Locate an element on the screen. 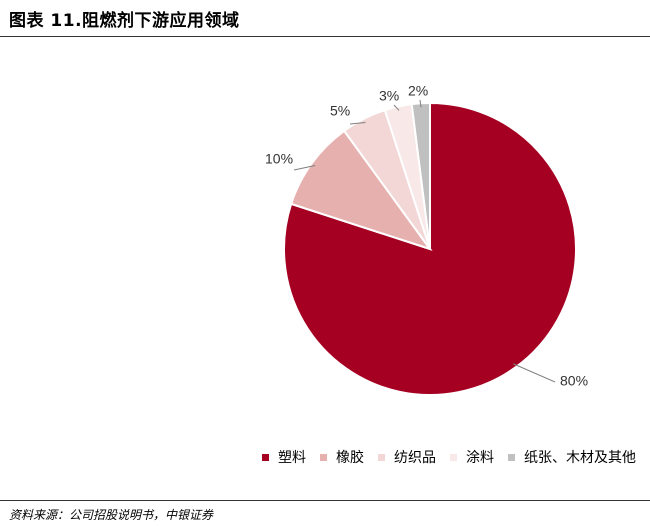 The width and height of the screenshot is (650, 526). pie-slice-rubber is located at coordinates (361, 190).